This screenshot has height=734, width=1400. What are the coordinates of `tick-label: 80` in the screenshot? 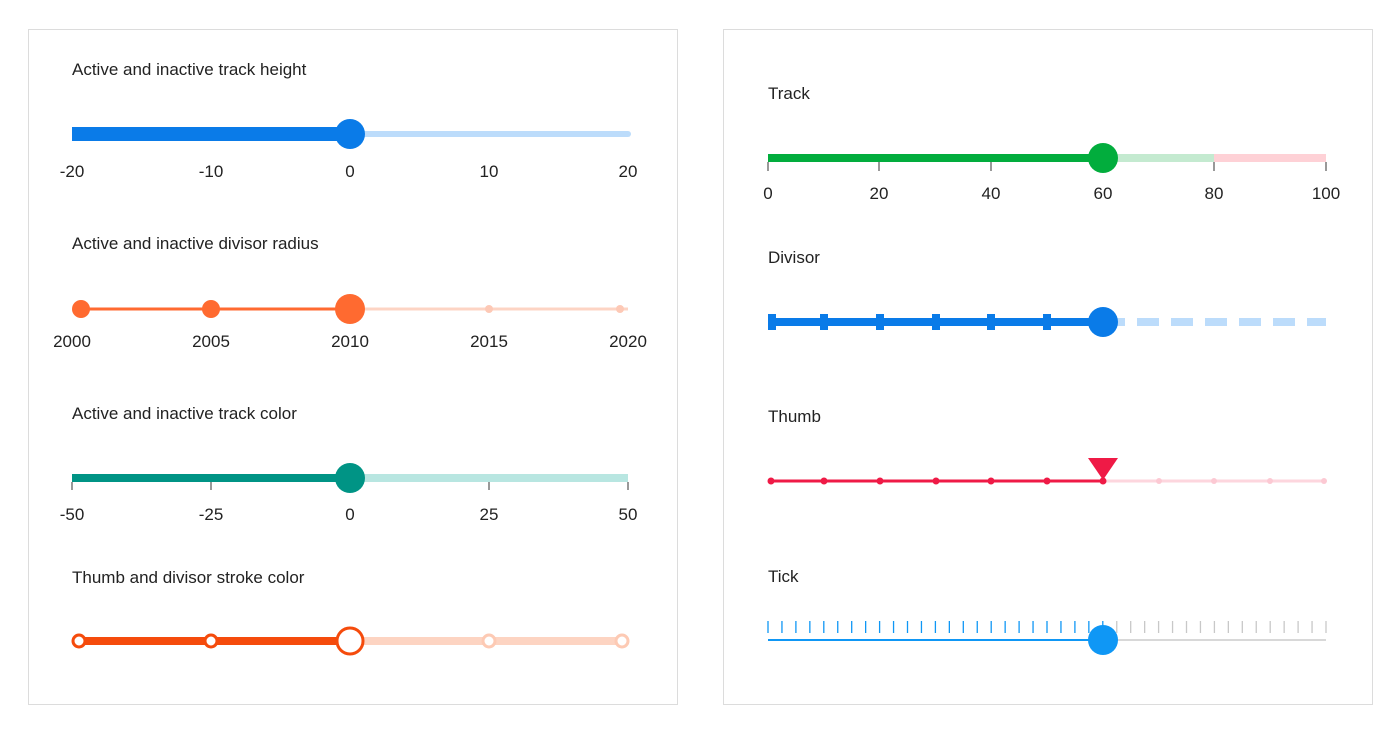 It's located at (1214, 193).